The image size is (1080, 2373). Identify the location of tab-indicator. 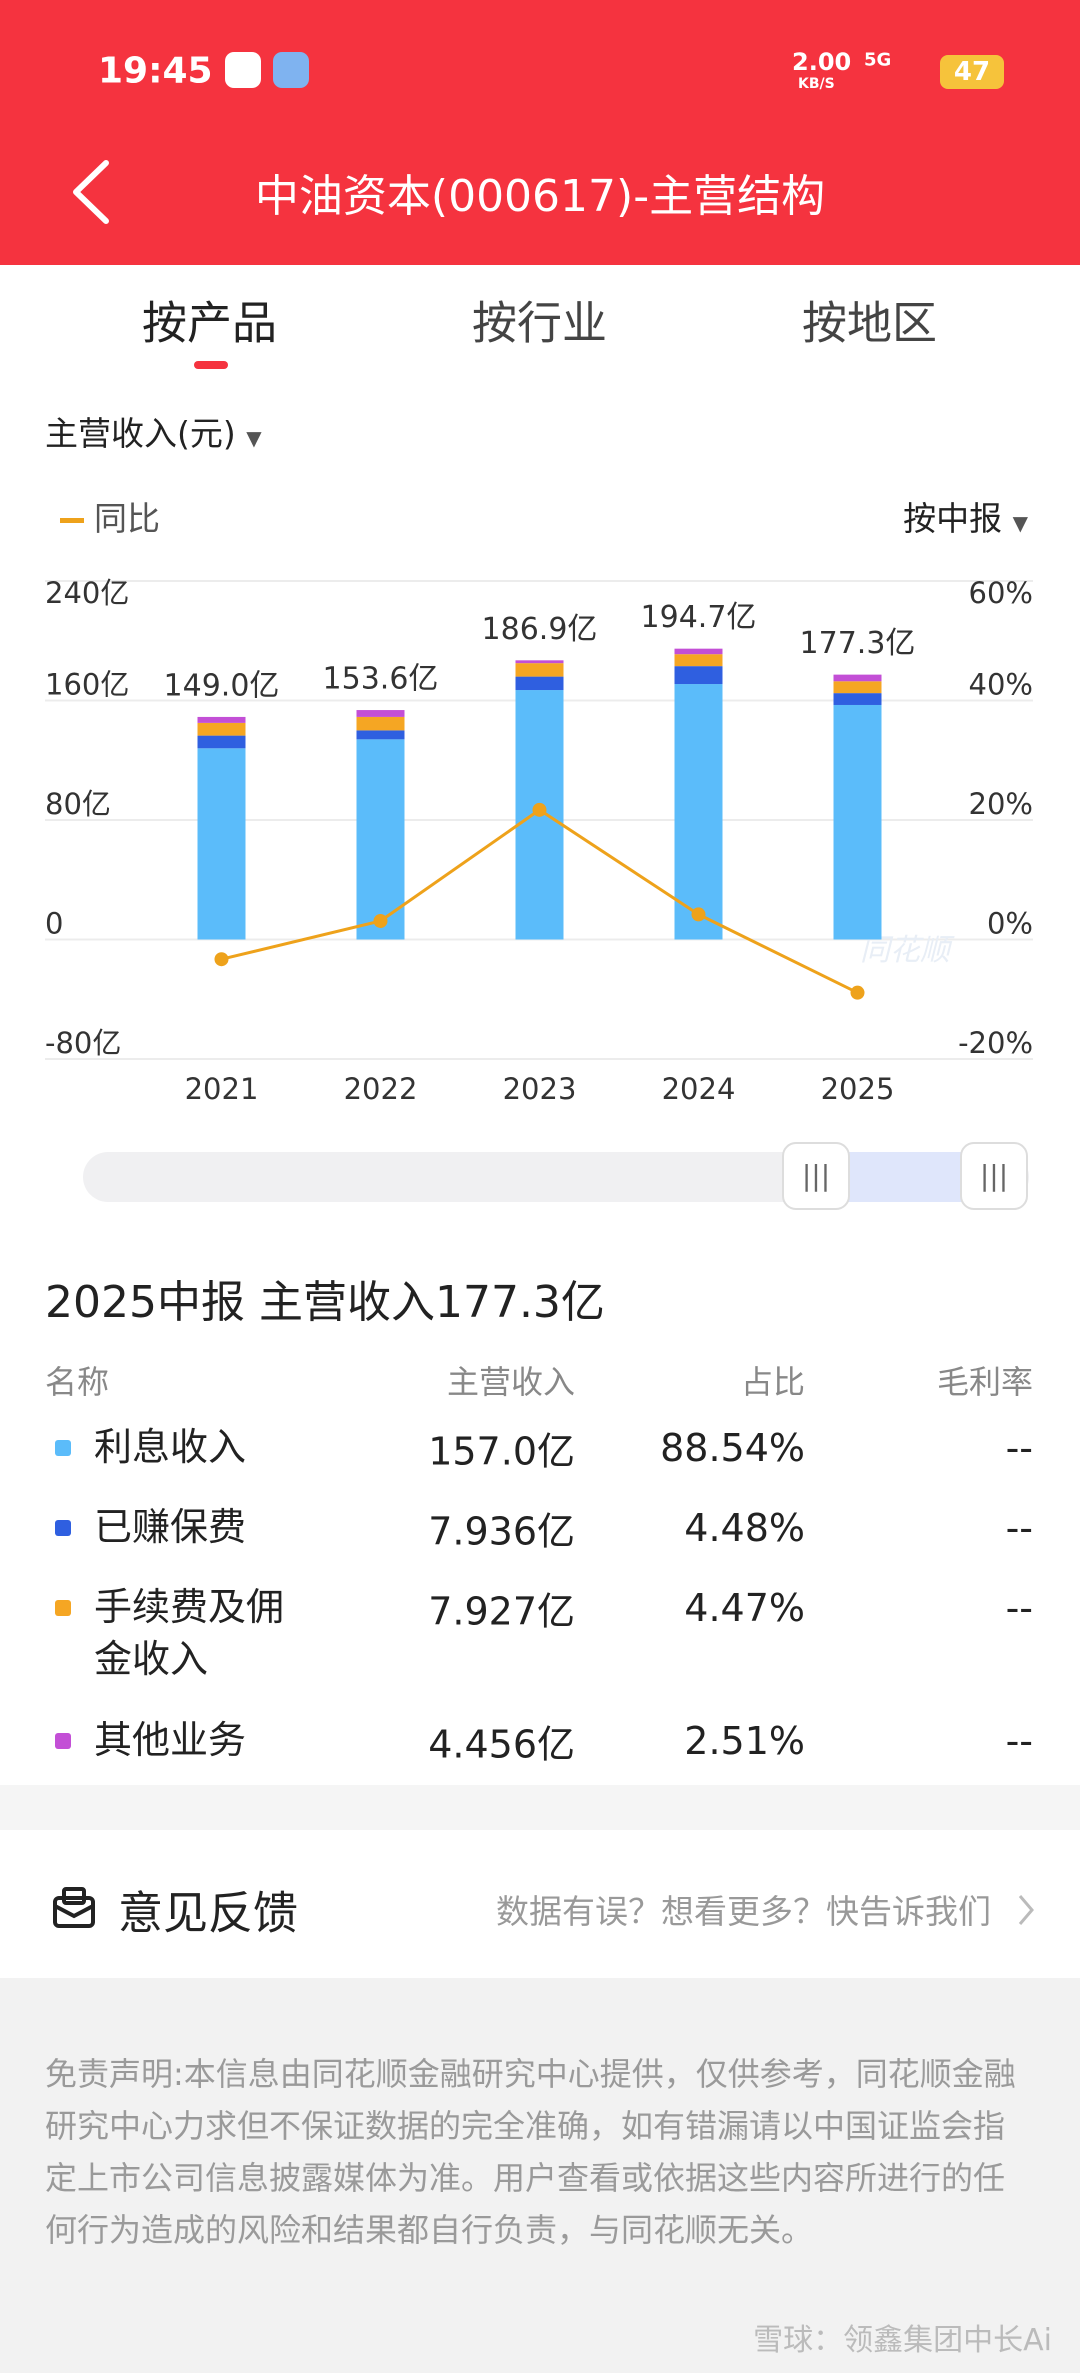
(211, 365).